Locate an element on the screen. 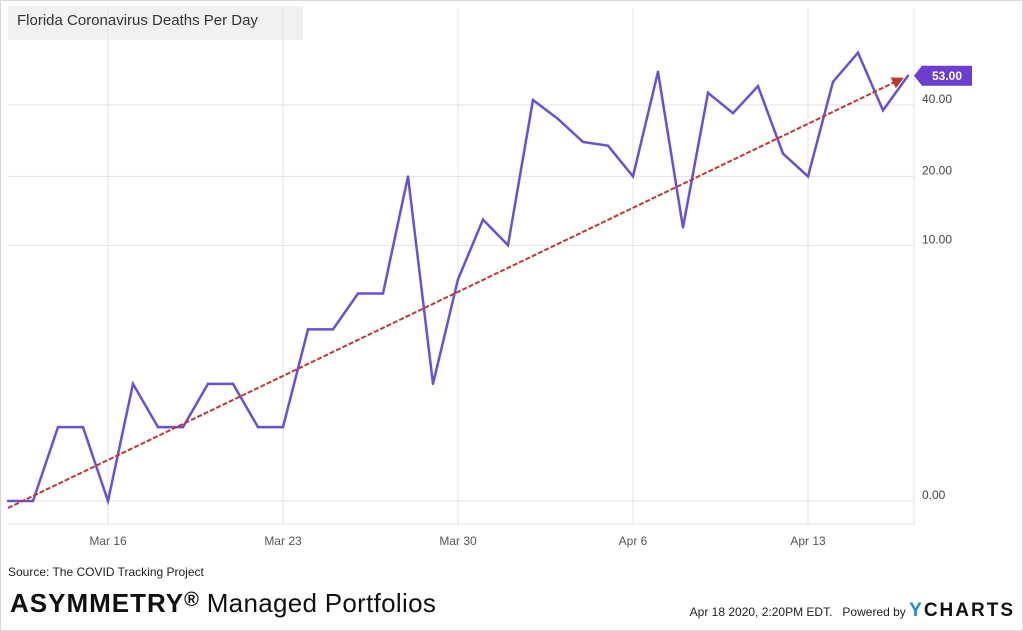 This screenshot has width=1023, height=631. brand-tagline: Managed Portfolios is located at coordinates (318, 603).